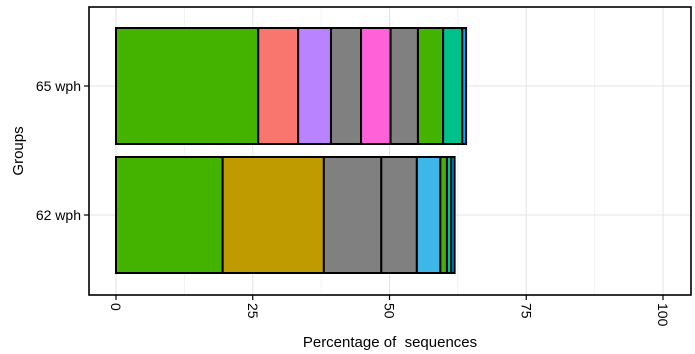  I want to click on x-tick-label: 0, so click(116, 307).